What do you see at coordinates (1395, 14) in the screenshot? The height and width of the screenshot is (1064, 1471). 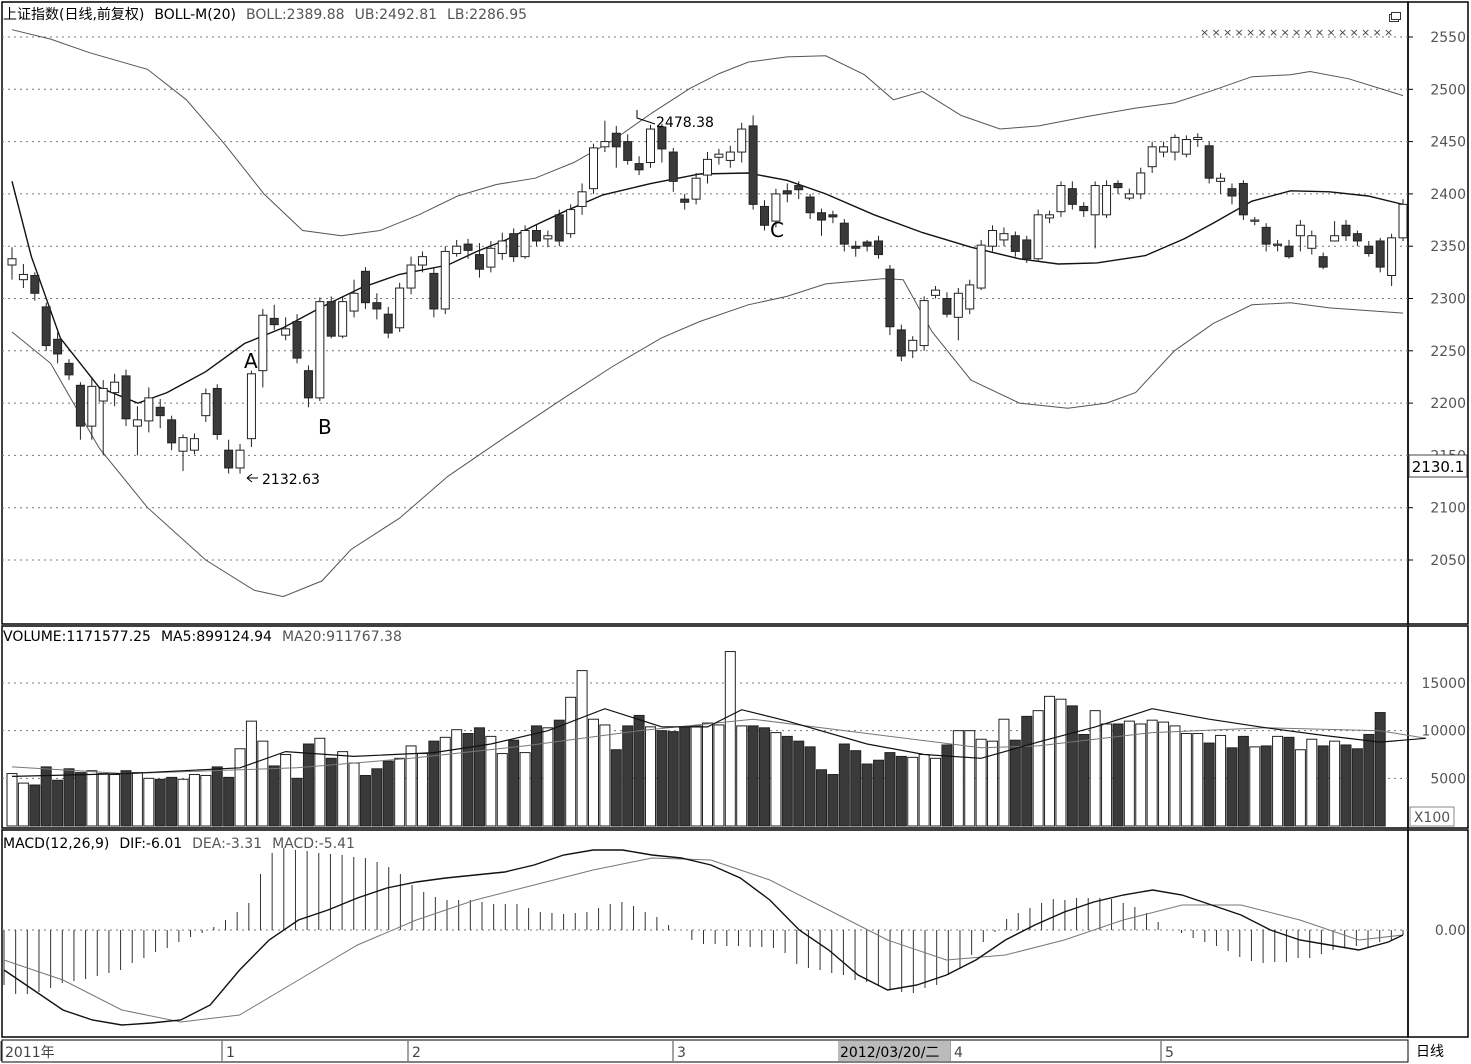 I see `restore-window-icon` at bounding box center [1395, 14].